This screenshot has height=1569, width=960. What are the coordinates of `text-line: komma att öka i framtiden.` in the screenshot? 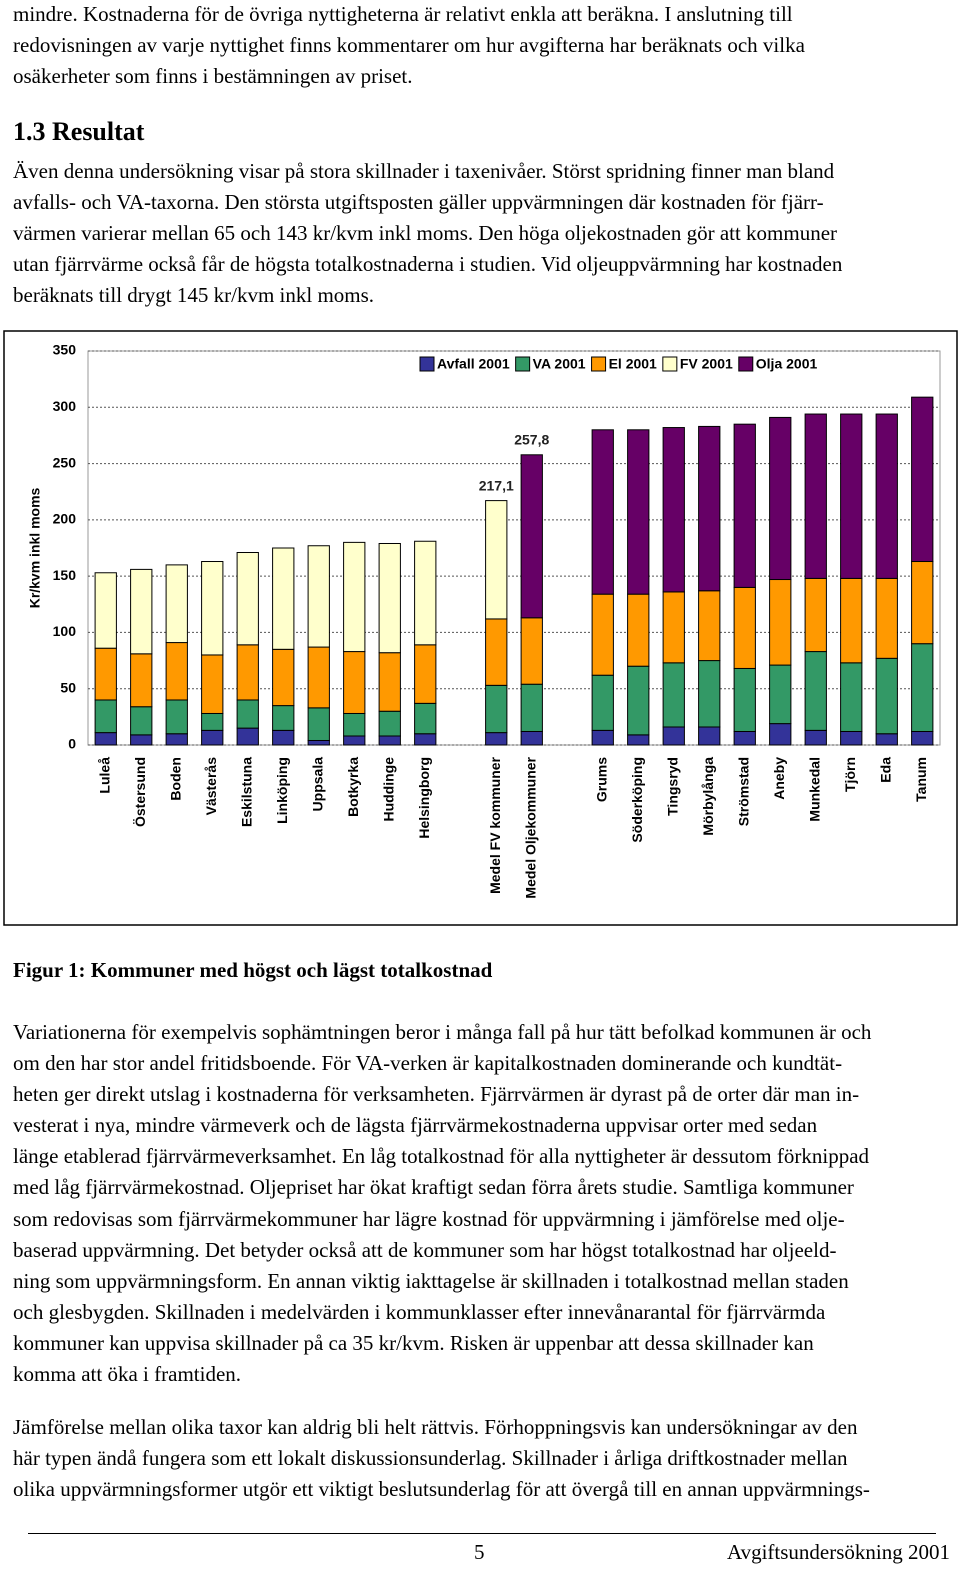 It's located at (127, 1374).